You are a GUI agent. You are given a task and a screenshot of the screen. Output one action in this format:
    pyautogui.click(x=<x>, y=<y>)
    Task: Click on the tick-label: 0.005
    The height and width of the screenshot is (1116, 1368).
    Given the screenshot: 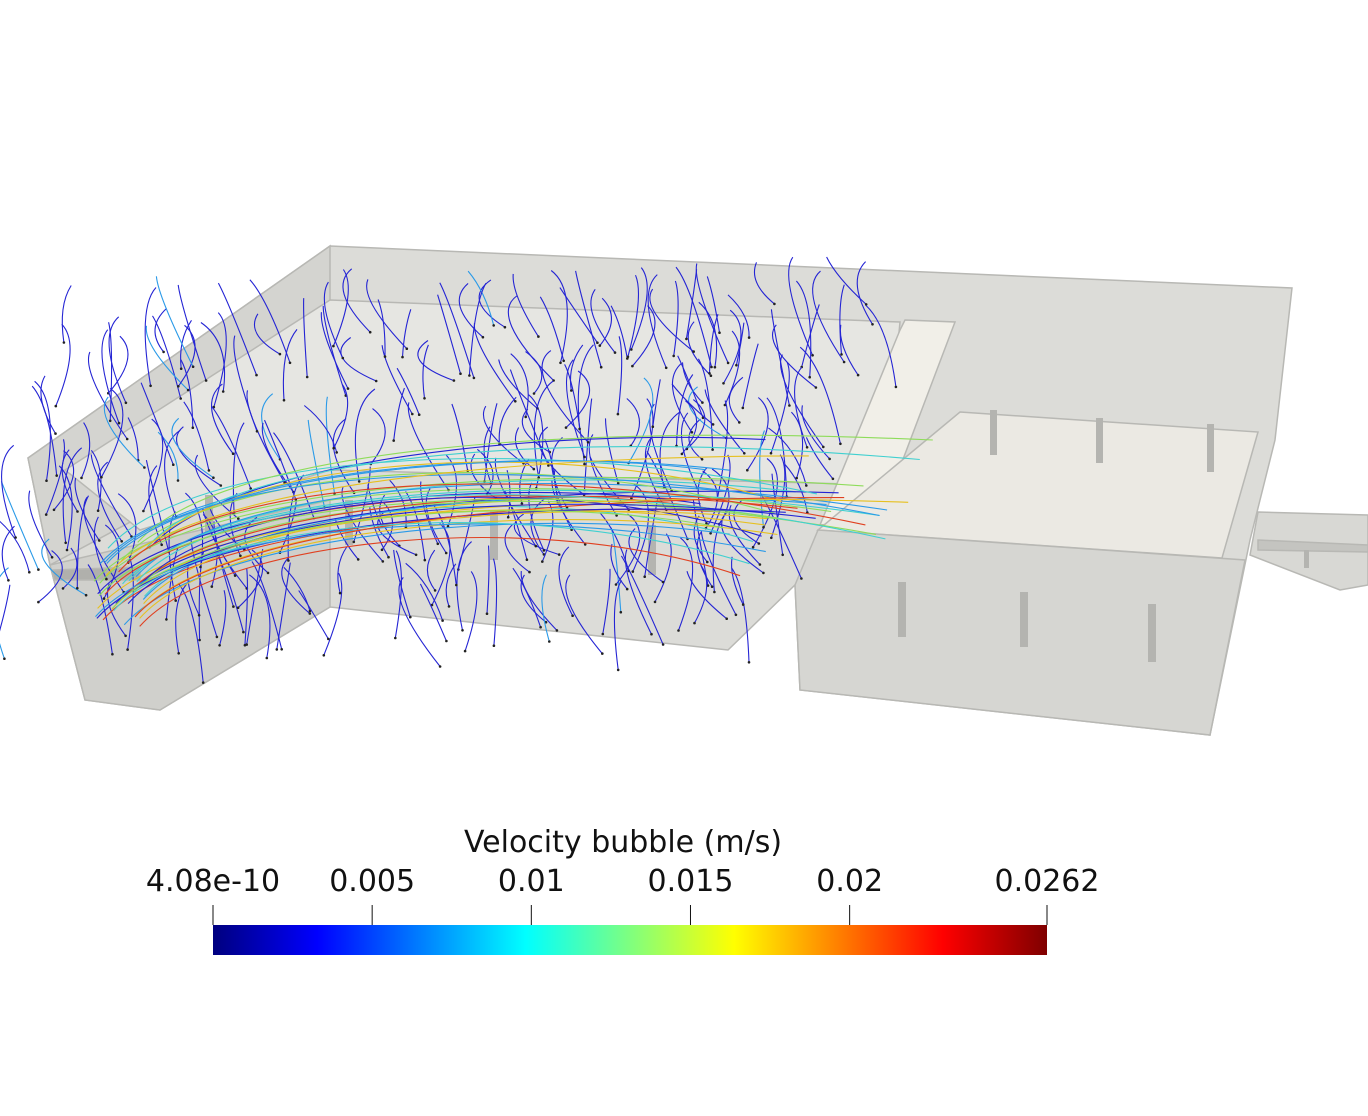 What is the action you would take?
    pyautogui.click(x=372, y=881)
    